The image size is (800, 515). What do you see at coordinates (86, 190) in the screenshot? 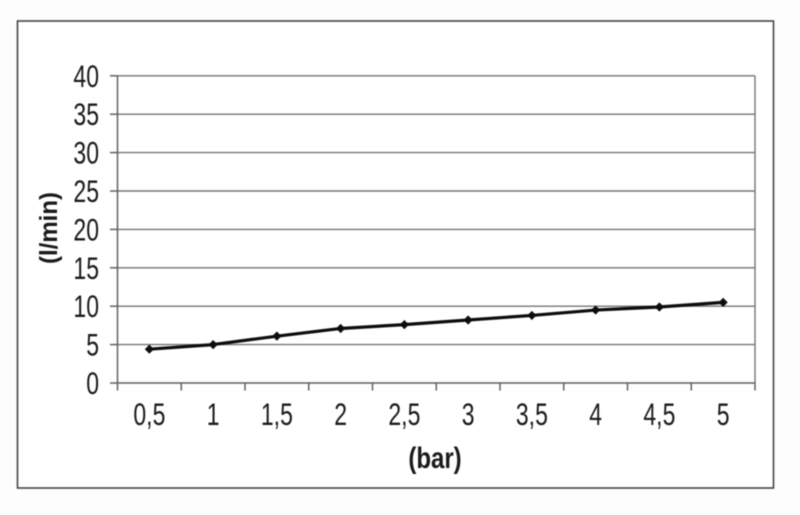
I see `y-tick-label: 25` at bounding box center [86, 190].